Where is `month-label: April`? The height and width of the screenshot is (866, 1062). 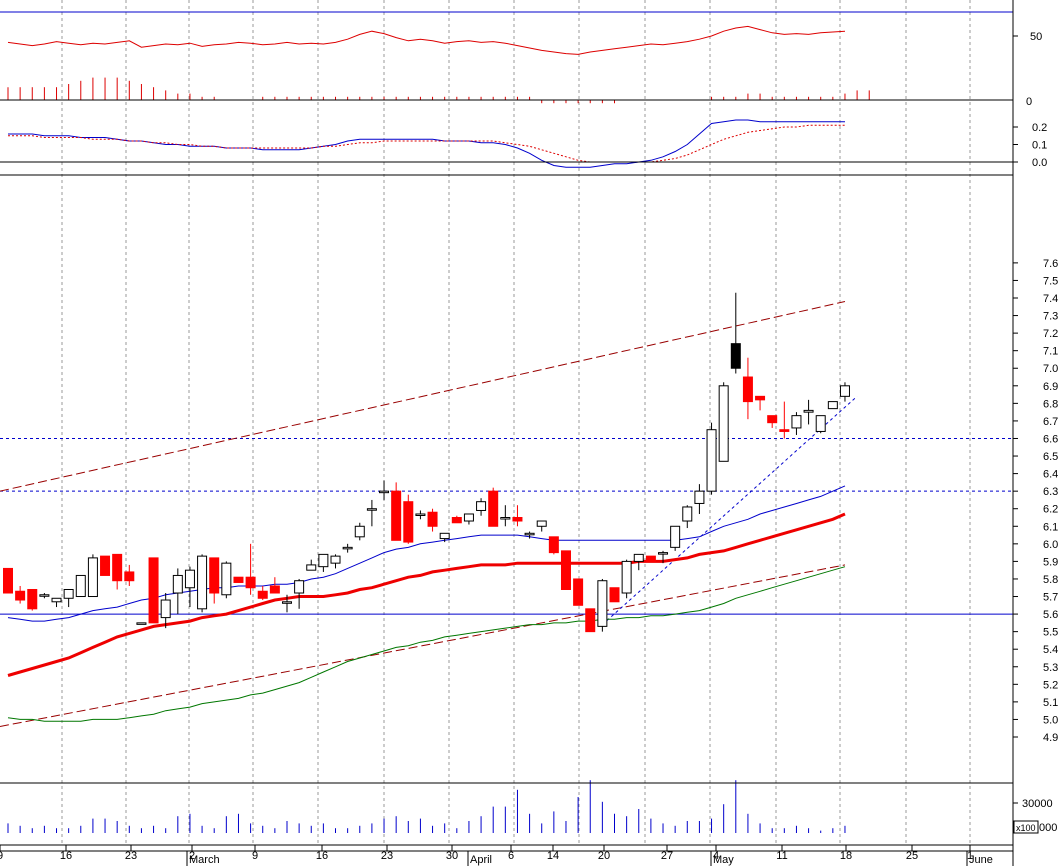
month-label: April is located at coordinates (481, 860).